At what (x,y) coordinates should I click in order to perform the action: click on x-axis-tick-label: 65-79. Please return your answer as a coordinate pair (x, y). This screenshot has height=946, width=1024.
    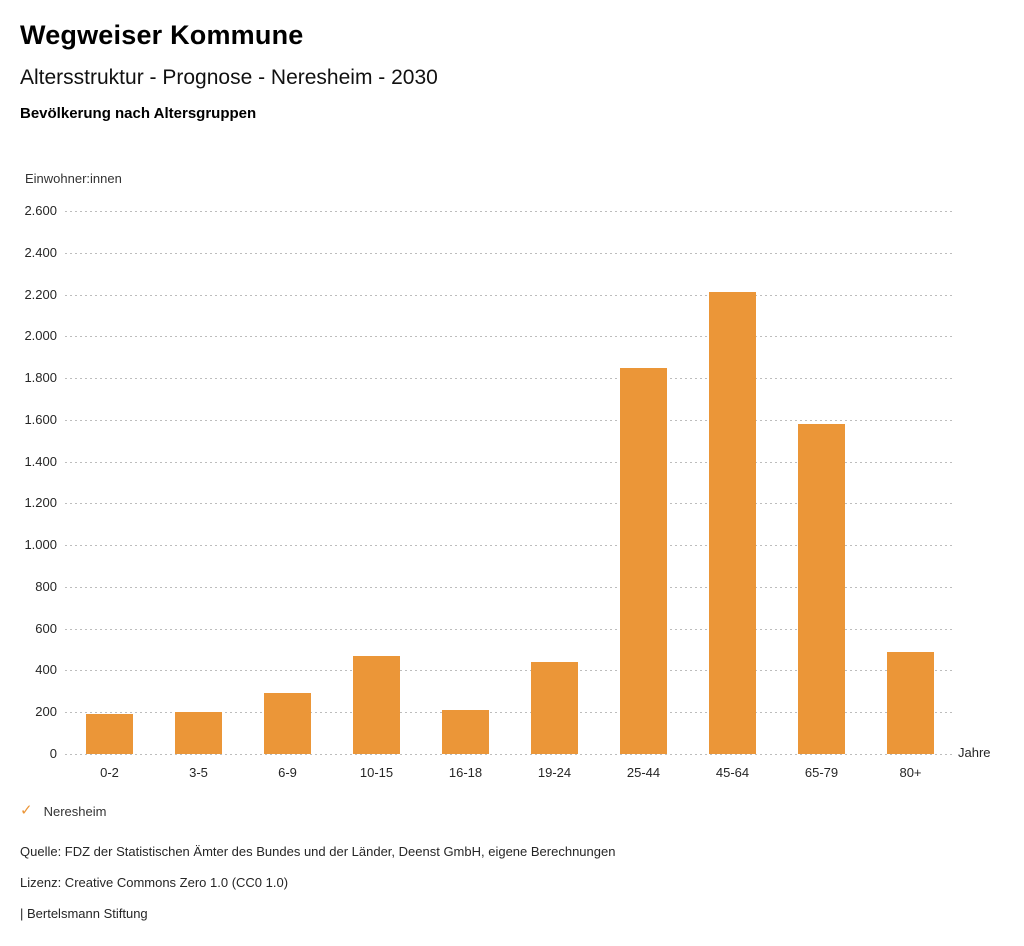
    Looking at the image, I should click on (821, 772).